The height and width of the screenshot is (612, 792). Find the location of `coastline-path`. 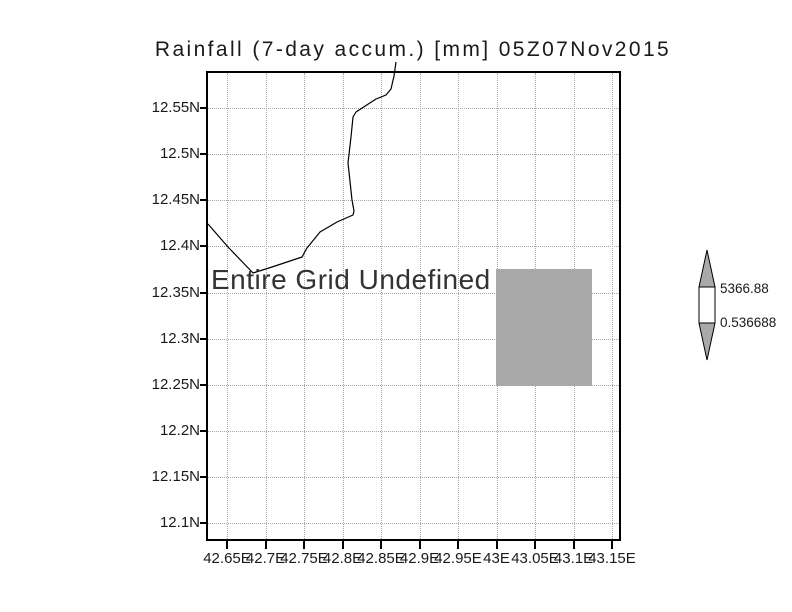

coastline-path is located at coordinates (302, 167).